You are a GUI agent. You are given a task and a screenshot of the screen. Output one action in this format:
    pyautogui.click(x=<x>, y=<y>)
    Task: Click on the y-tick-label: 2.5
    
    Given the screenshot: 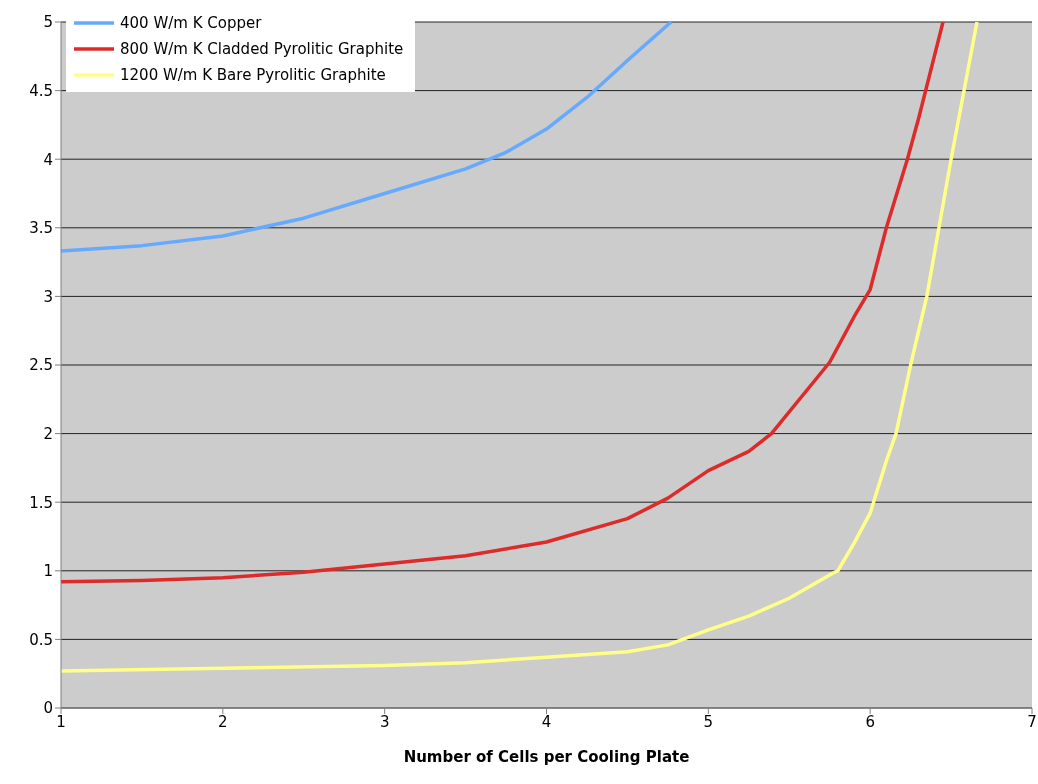 What is the action you would take?
    pyautogui.click(x=41, y=365)
    